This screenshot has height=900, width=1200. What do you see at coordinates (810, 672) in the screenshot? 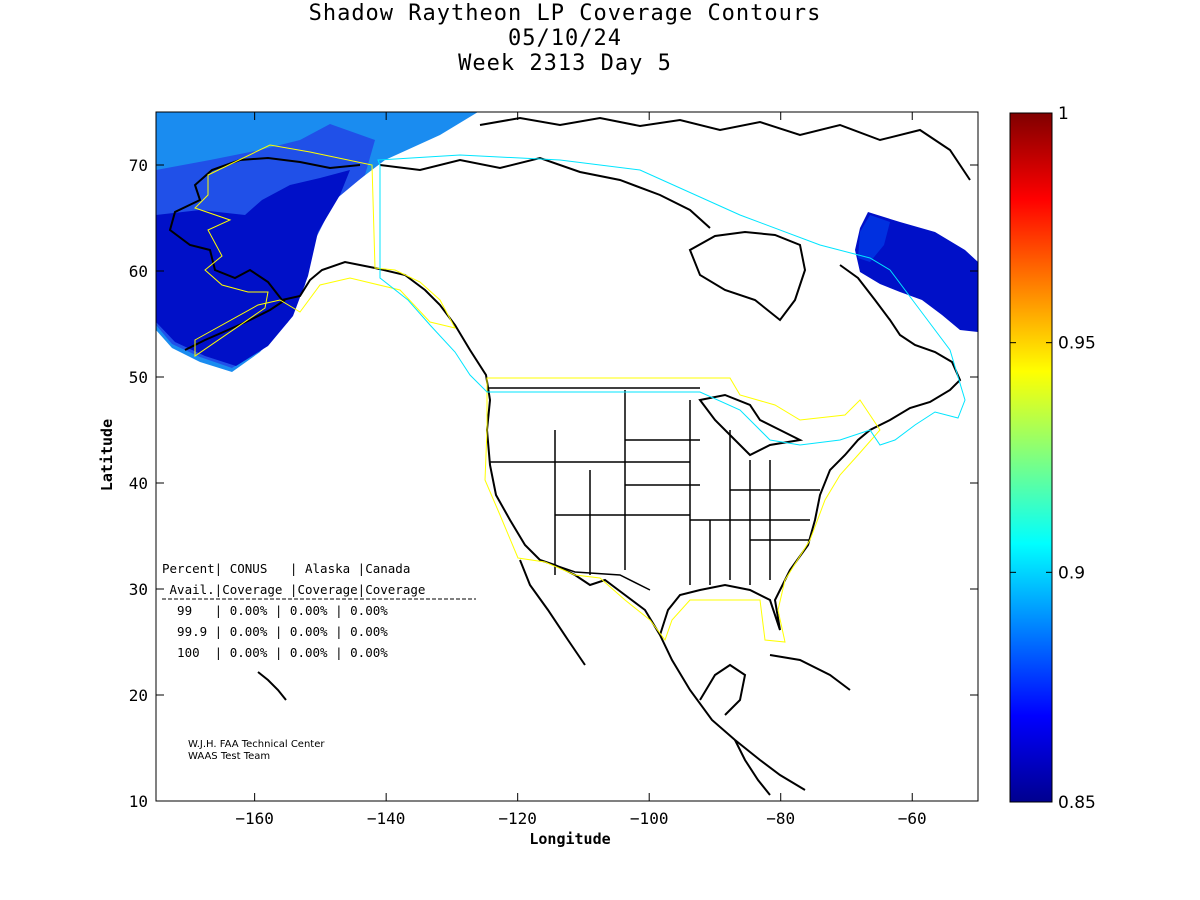
I see `coastline-cuba` at bounding box center [810, 672].